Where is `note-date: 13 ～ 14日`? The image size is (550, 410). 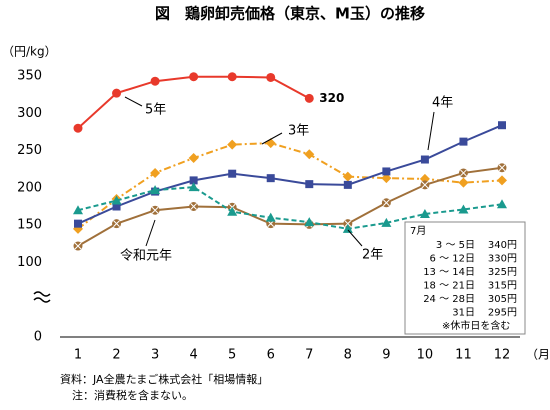 note-date: 13 ～ 14日 is located at coordinates (449, 272).